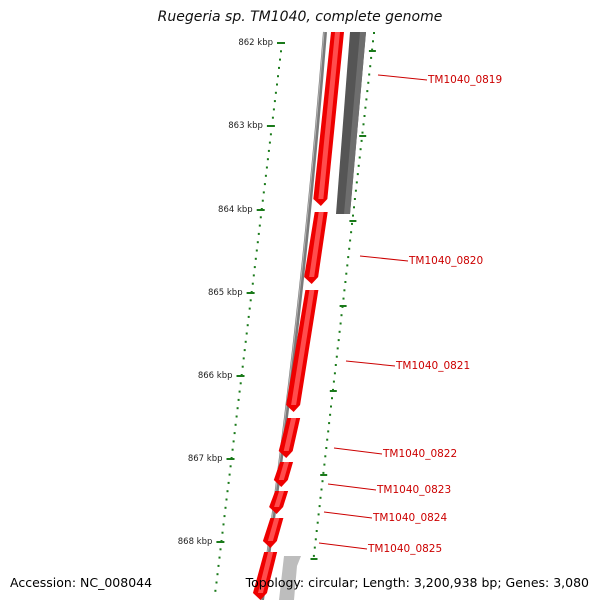  Describe the element at coordinates (445, 261) in the screenshot. I see `gene-label: TM1040_0820` at that location.